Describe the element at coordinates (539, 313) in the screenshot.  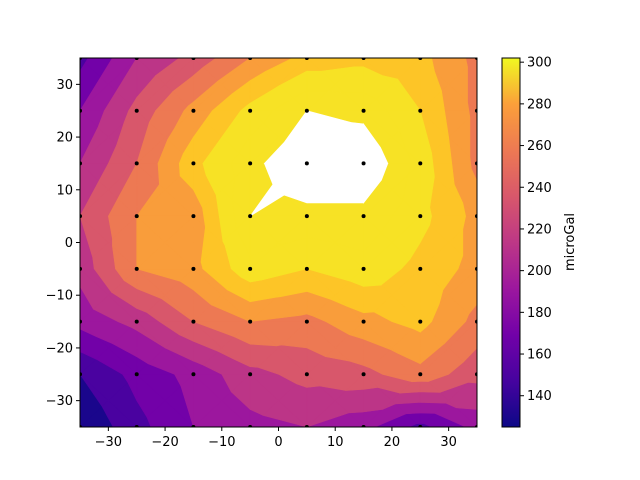
I see `colorbar-tick-label: 180` at that location.